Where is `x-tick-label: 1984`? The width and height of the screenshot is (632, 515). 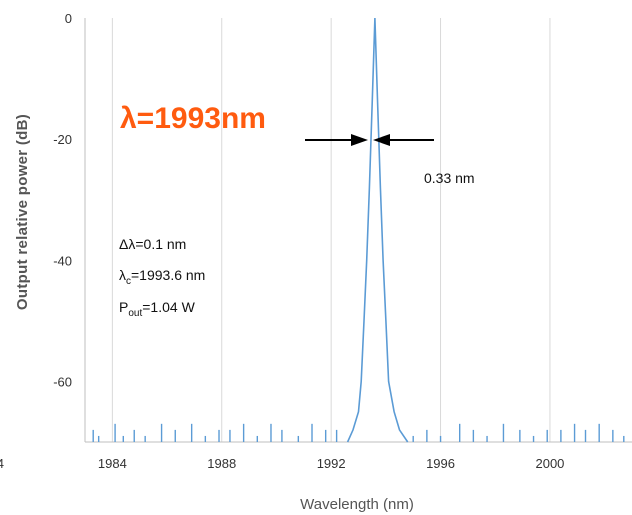
x-tick-label: 1984 is located at coordinates (112, 463).